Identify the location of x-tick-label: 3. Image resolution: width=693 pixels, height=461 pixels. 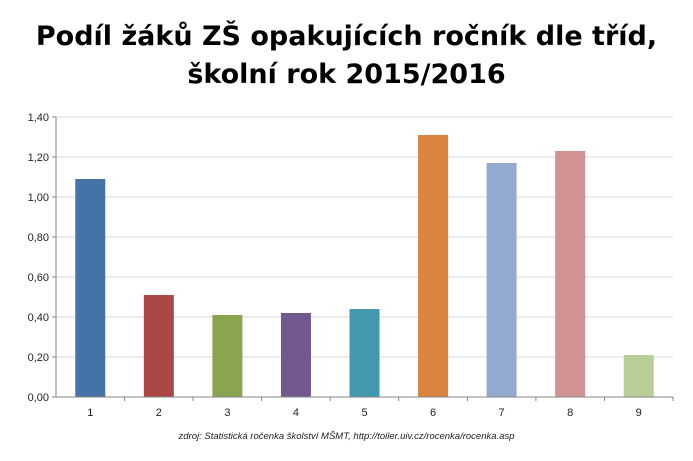
(227, 413).